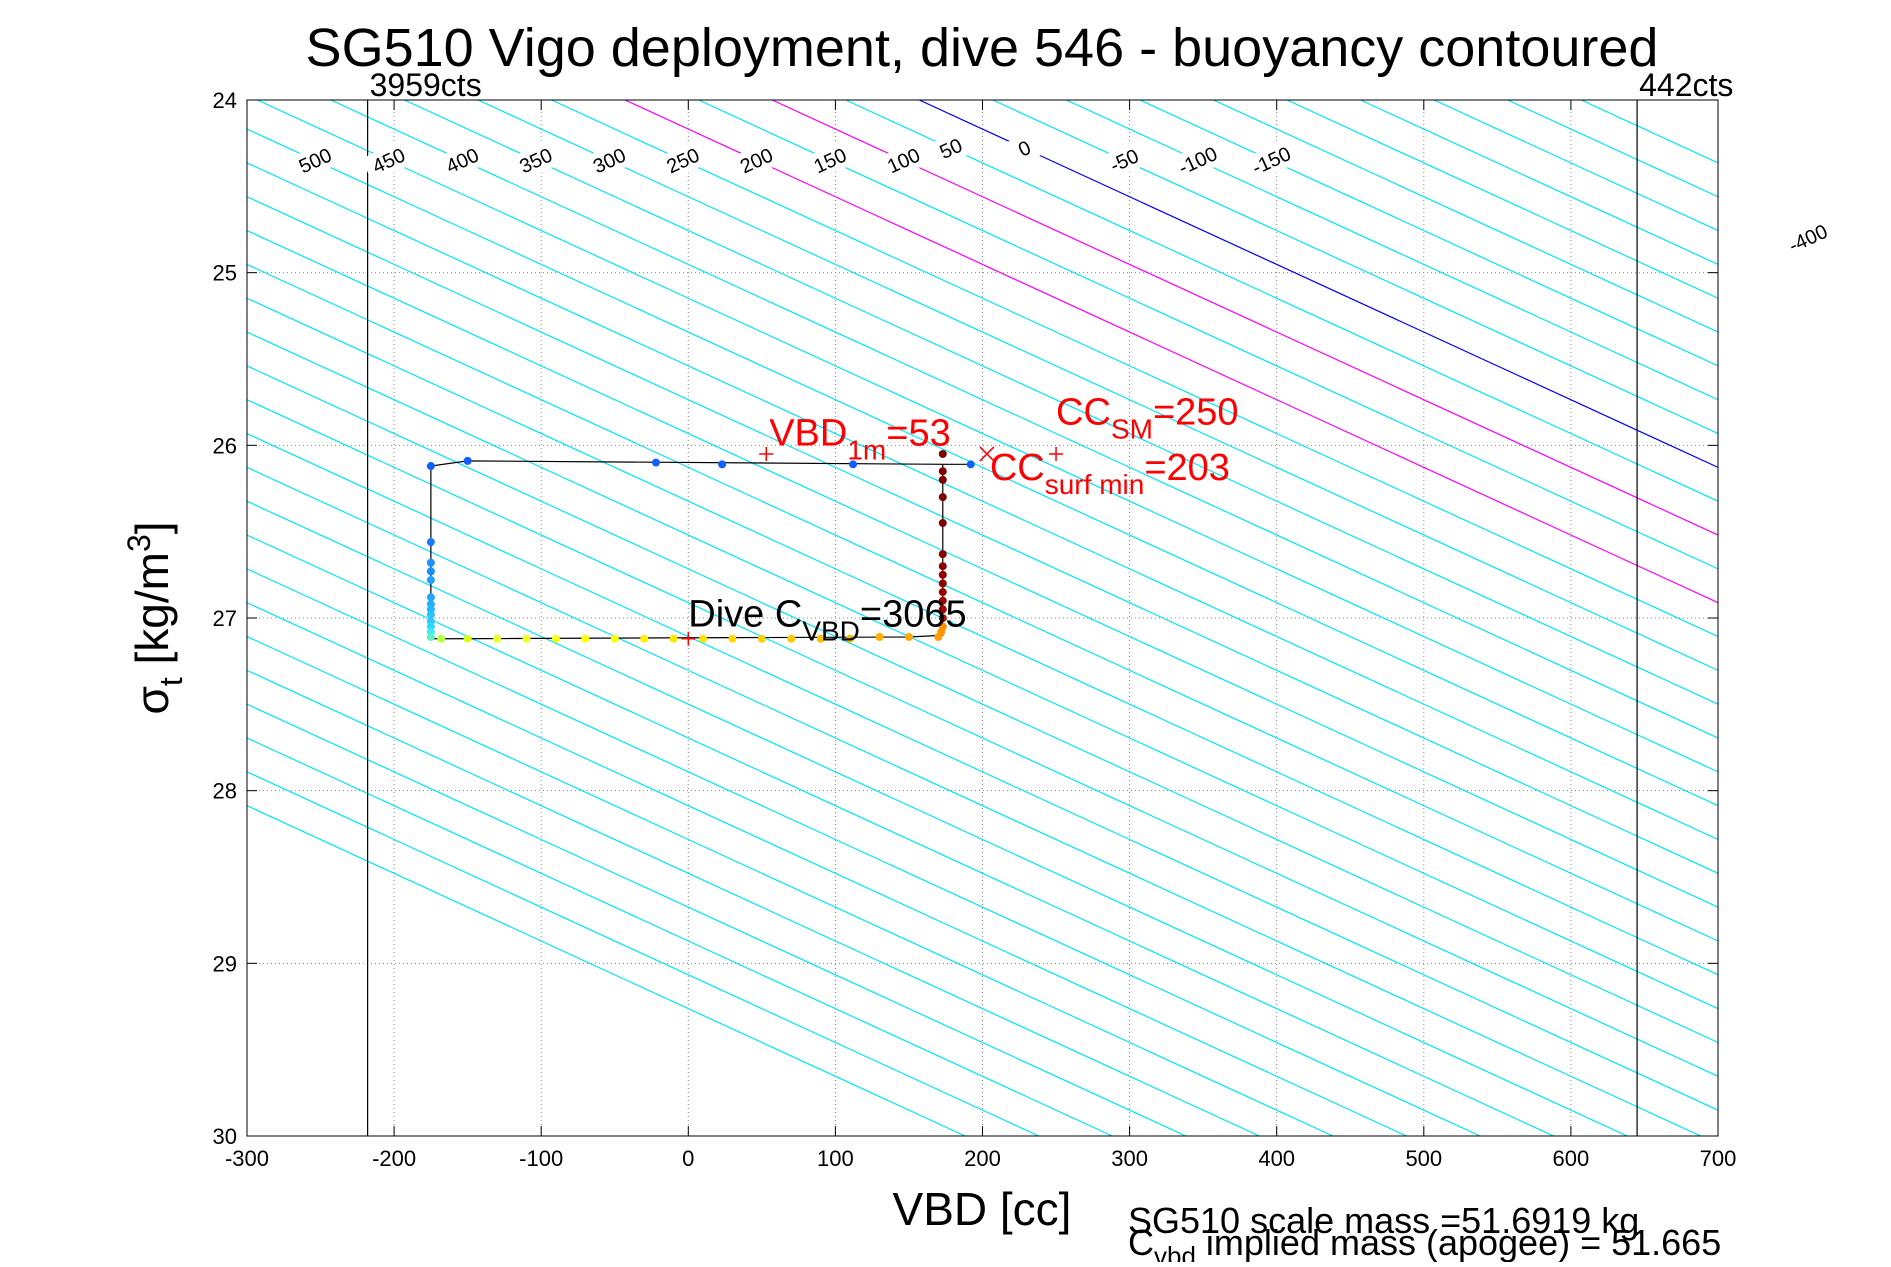 The image size is (1891, 1267). What do you see at coordinates (247, 1158) in the screenshot?
I see `x-tick-label: -300` at bounding box center [247, 1158].